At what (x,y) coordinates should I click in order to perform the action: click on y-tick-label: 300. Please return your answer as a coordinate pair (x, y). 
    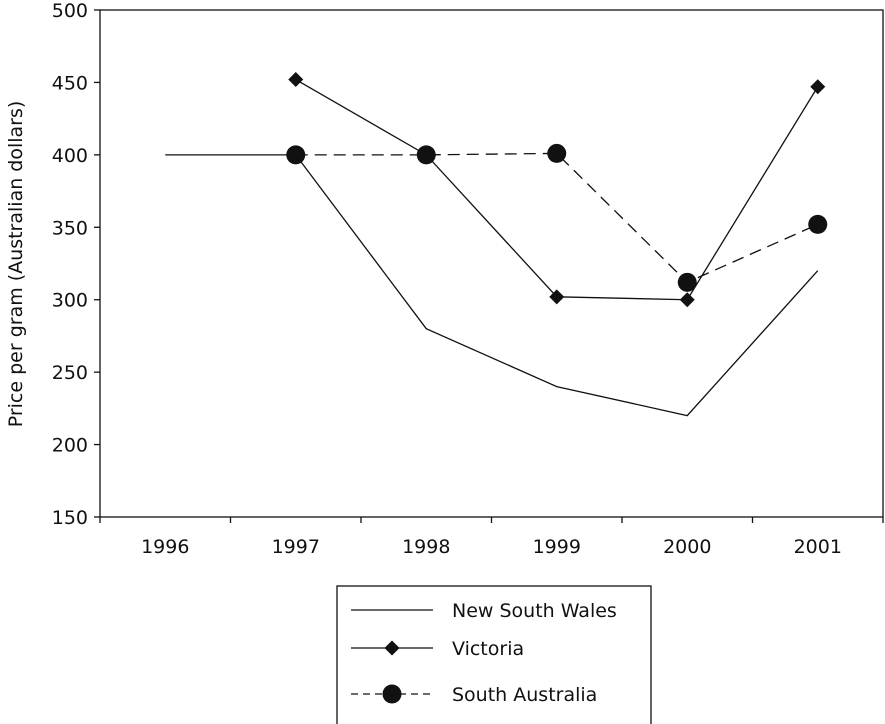
    Looking at the image, I should click on (70, 301).